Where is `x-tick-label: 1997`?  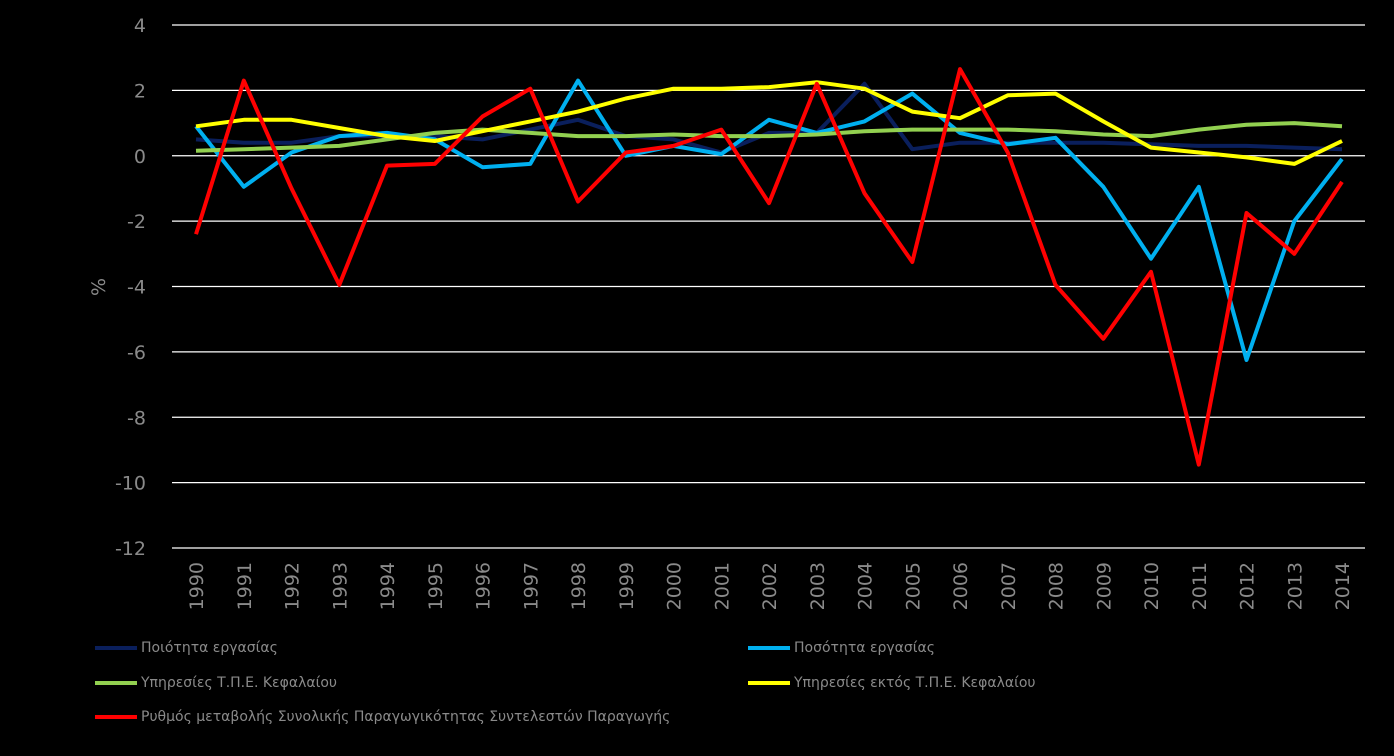
x-tick-label: 1997 is located at coordinates (531, 586).